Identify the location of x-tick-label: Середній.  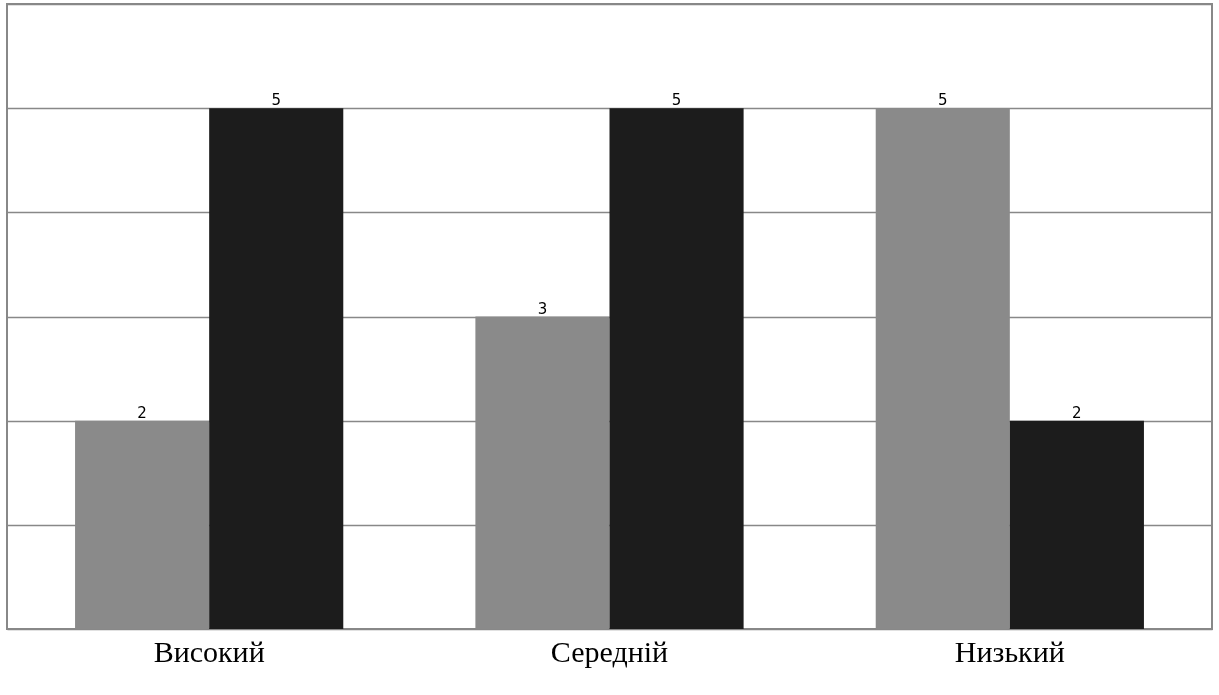
(609, 651).